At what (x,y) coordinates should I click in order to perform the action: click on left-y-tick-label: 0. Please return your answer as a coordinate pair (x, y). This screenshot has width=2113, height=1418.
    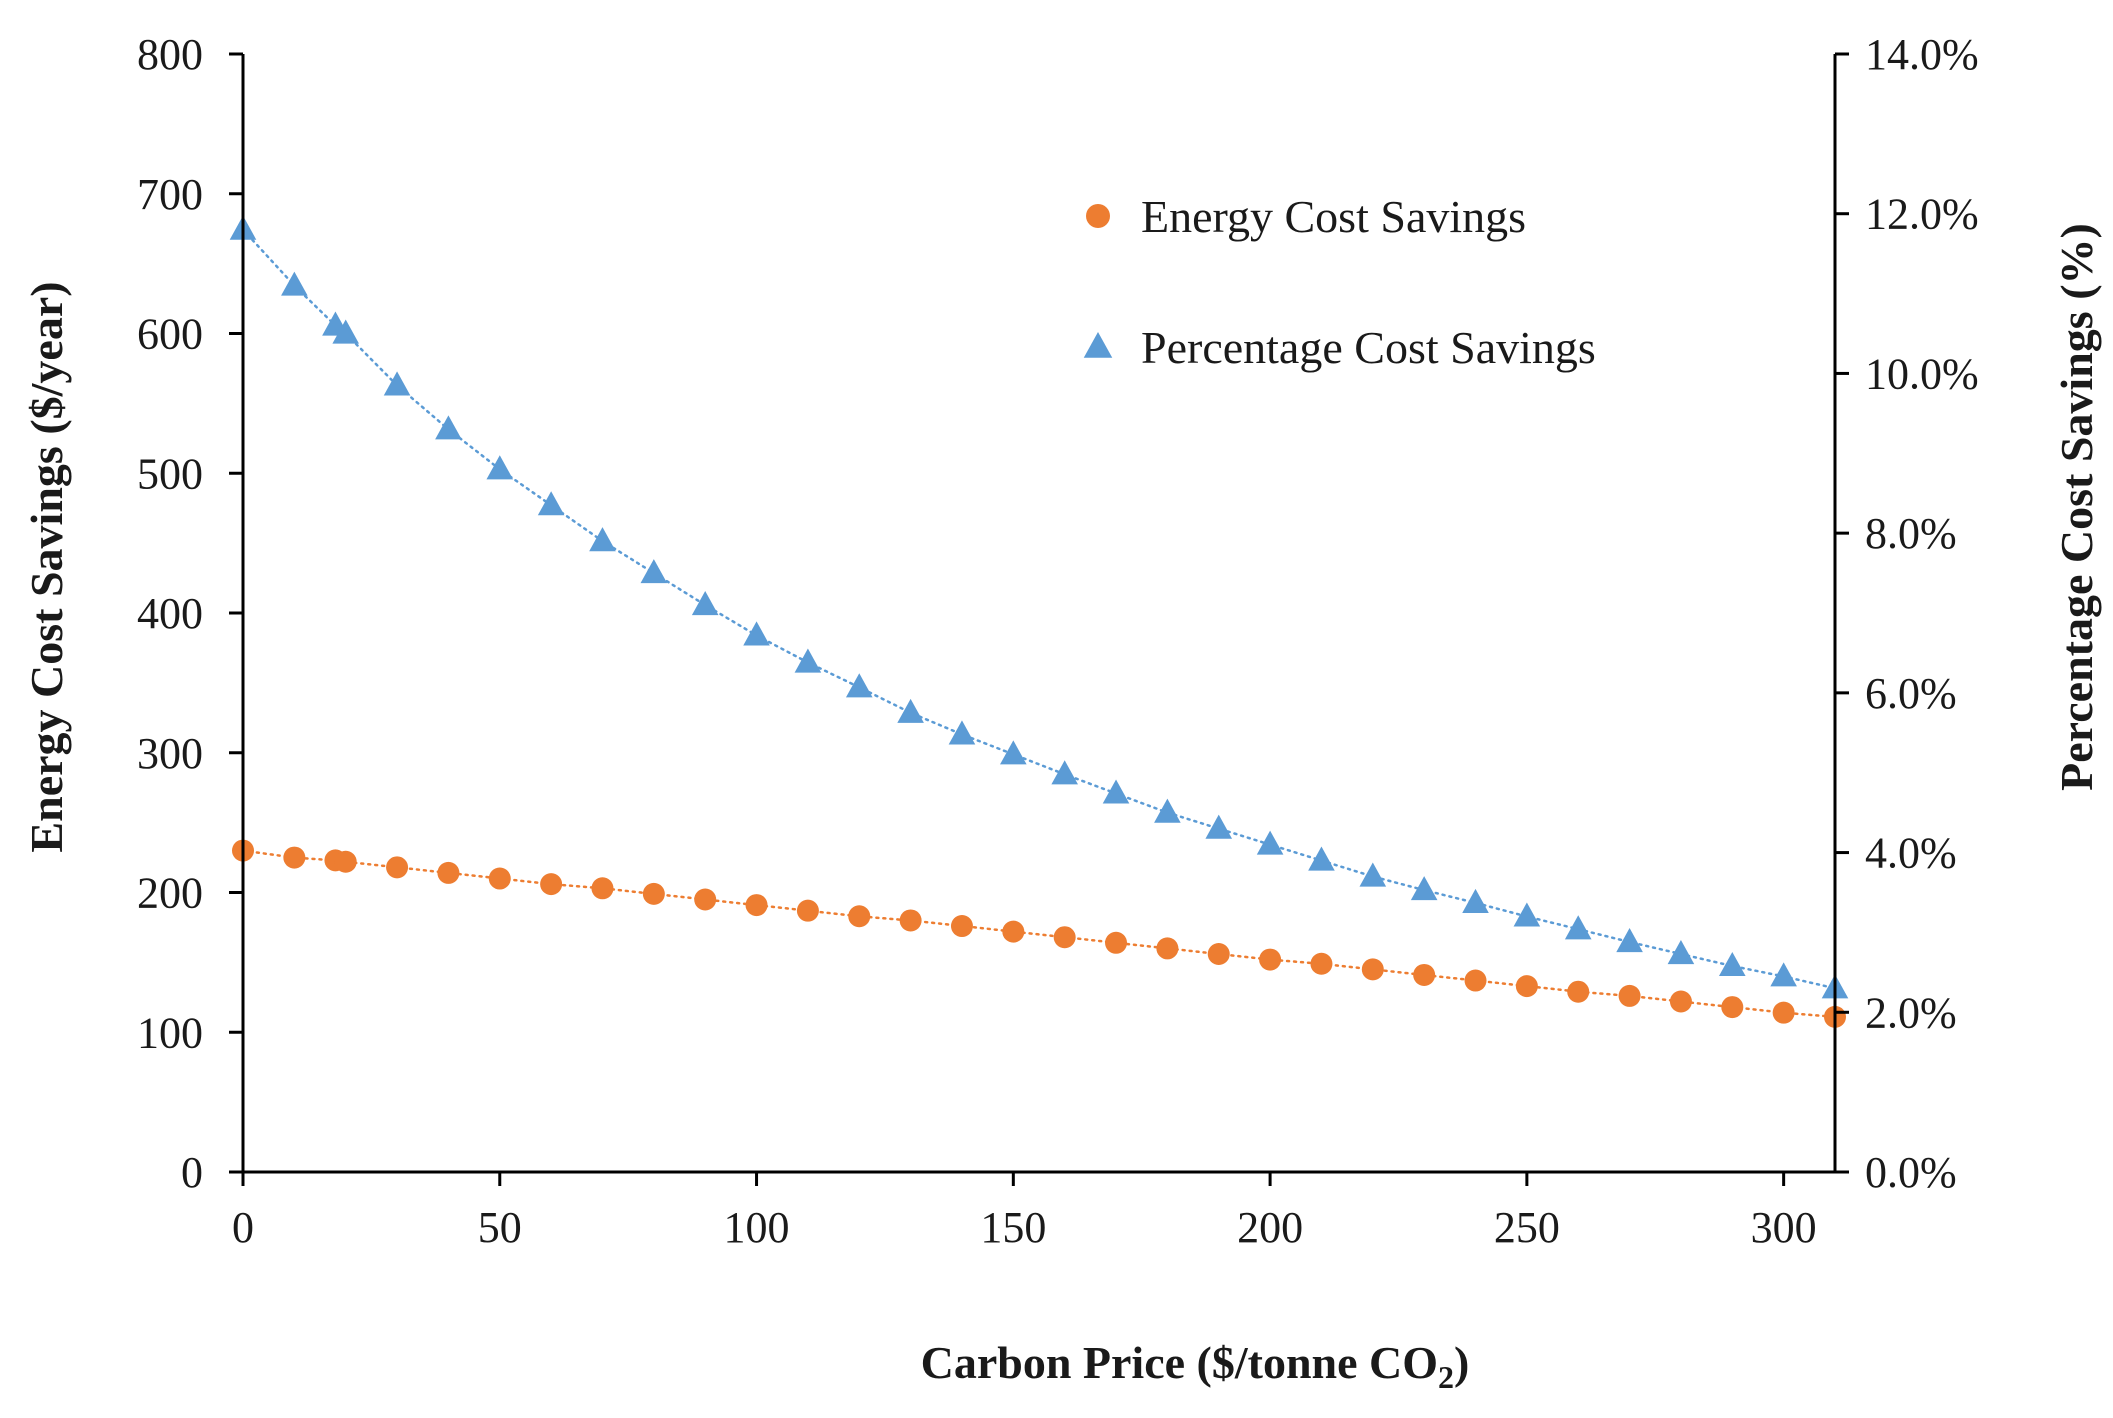
    Looking at the image, I should click on (192, 1172).